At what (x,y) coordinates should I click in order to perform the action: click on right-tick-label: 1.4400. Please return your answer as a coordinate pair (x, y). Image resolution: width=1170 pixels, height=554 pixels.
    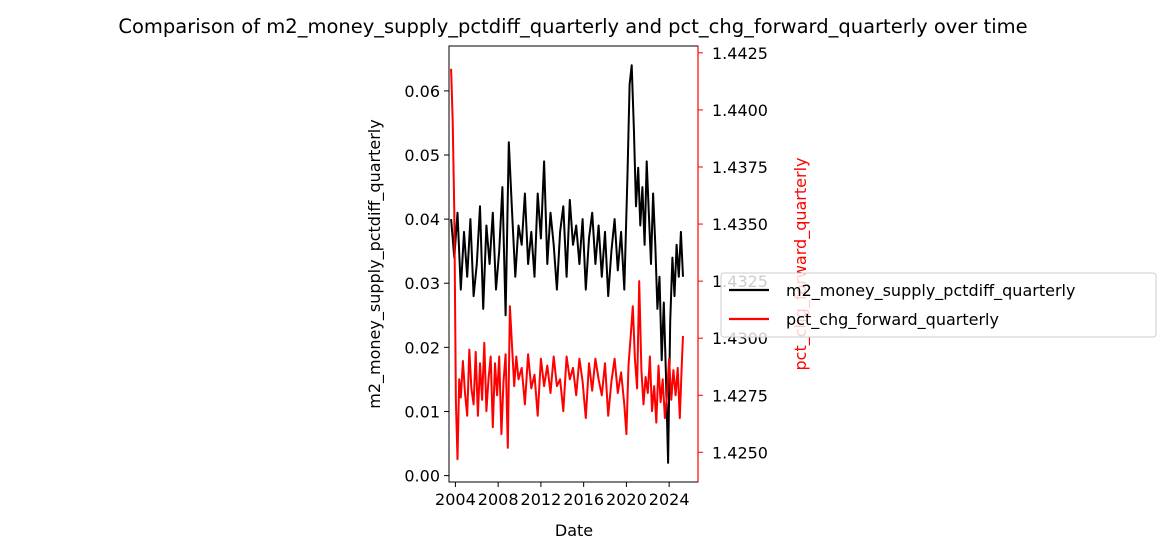
    Looking at the image, I should click on (740, 110).